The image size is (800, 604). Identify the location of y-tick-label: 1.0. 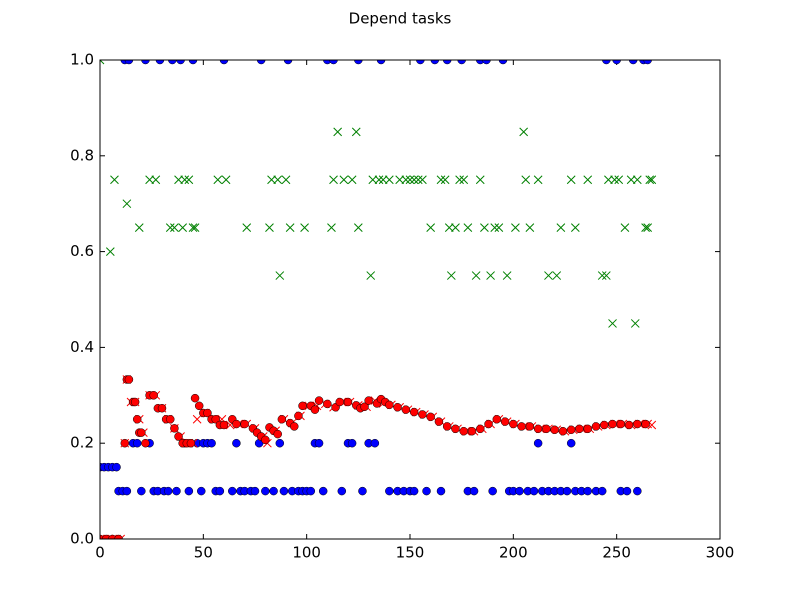
(82, 60).